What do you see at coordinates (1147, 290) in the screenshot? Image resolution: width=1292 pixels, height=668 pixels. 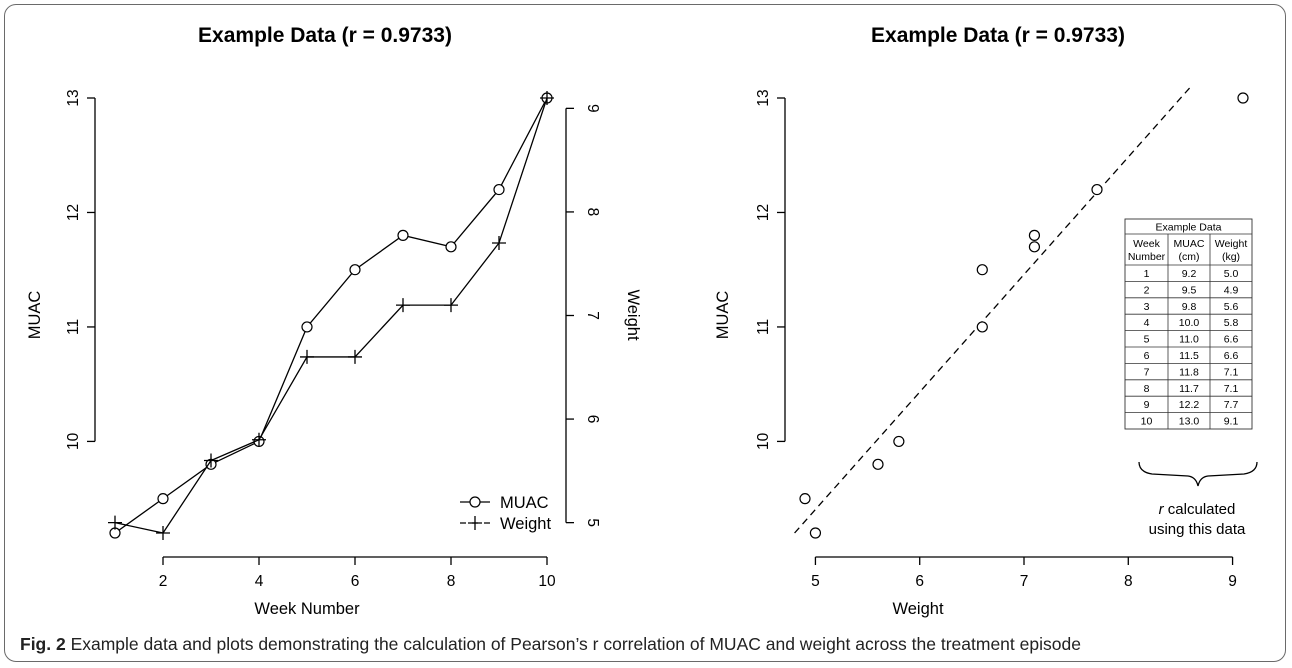 I see `table-cell: 2` at bounding box center [1147, 290].